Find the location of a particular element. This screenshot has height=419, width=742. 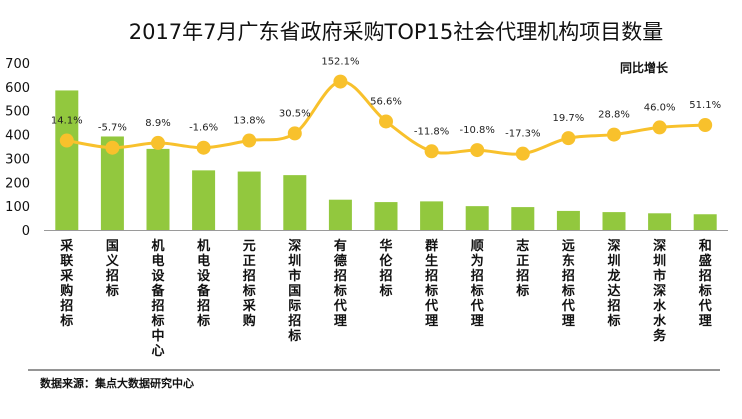

category-label: 有德招标代理 is located at coordinates (340, 283).